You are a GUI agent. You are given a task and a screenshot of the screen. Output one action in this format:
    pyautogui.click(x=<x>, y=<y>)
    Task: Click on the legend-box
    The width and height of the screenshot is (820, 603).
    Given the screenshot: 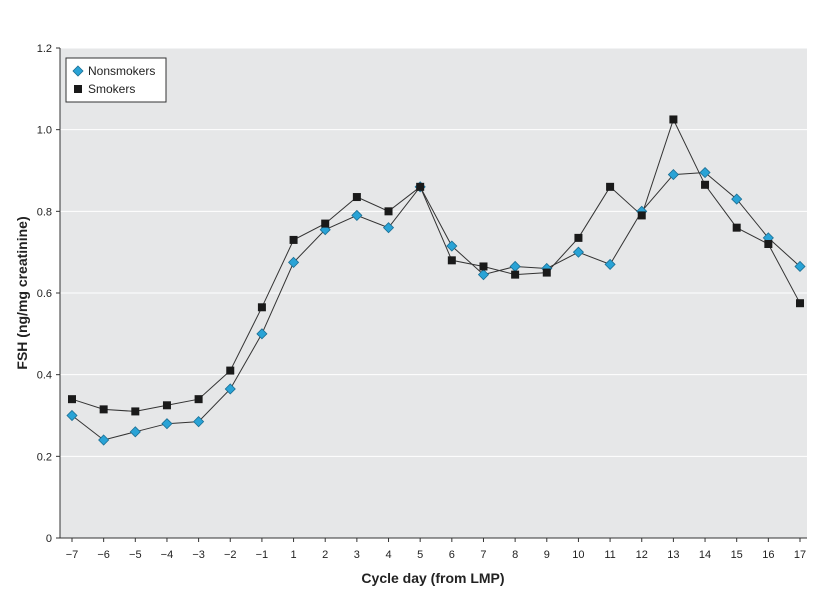 What is the action you would take?
    pyautogui.click(x=116, y=80)
    